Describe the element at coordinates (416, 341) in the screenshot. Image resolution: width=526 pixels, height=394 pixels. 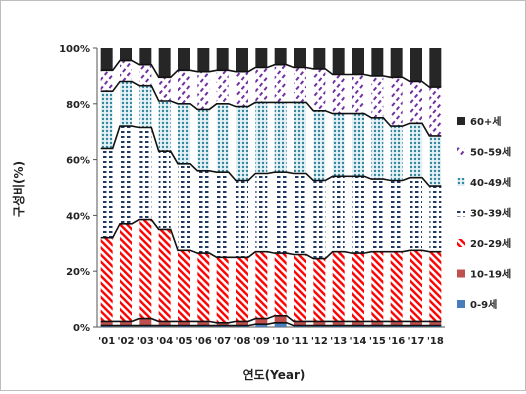
I see `x-tick-label: '17` at that location.